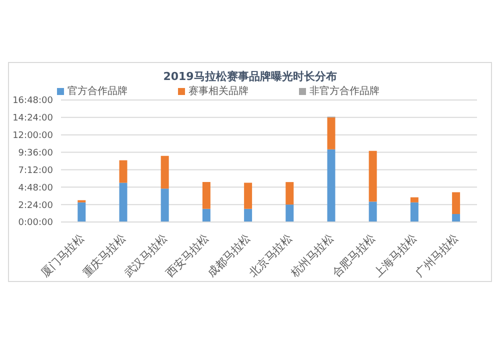 Image resolution: width=500 pixels, height=362 pixels. I want to click on y-tick-label: 16:48:00, so click(33, 101).